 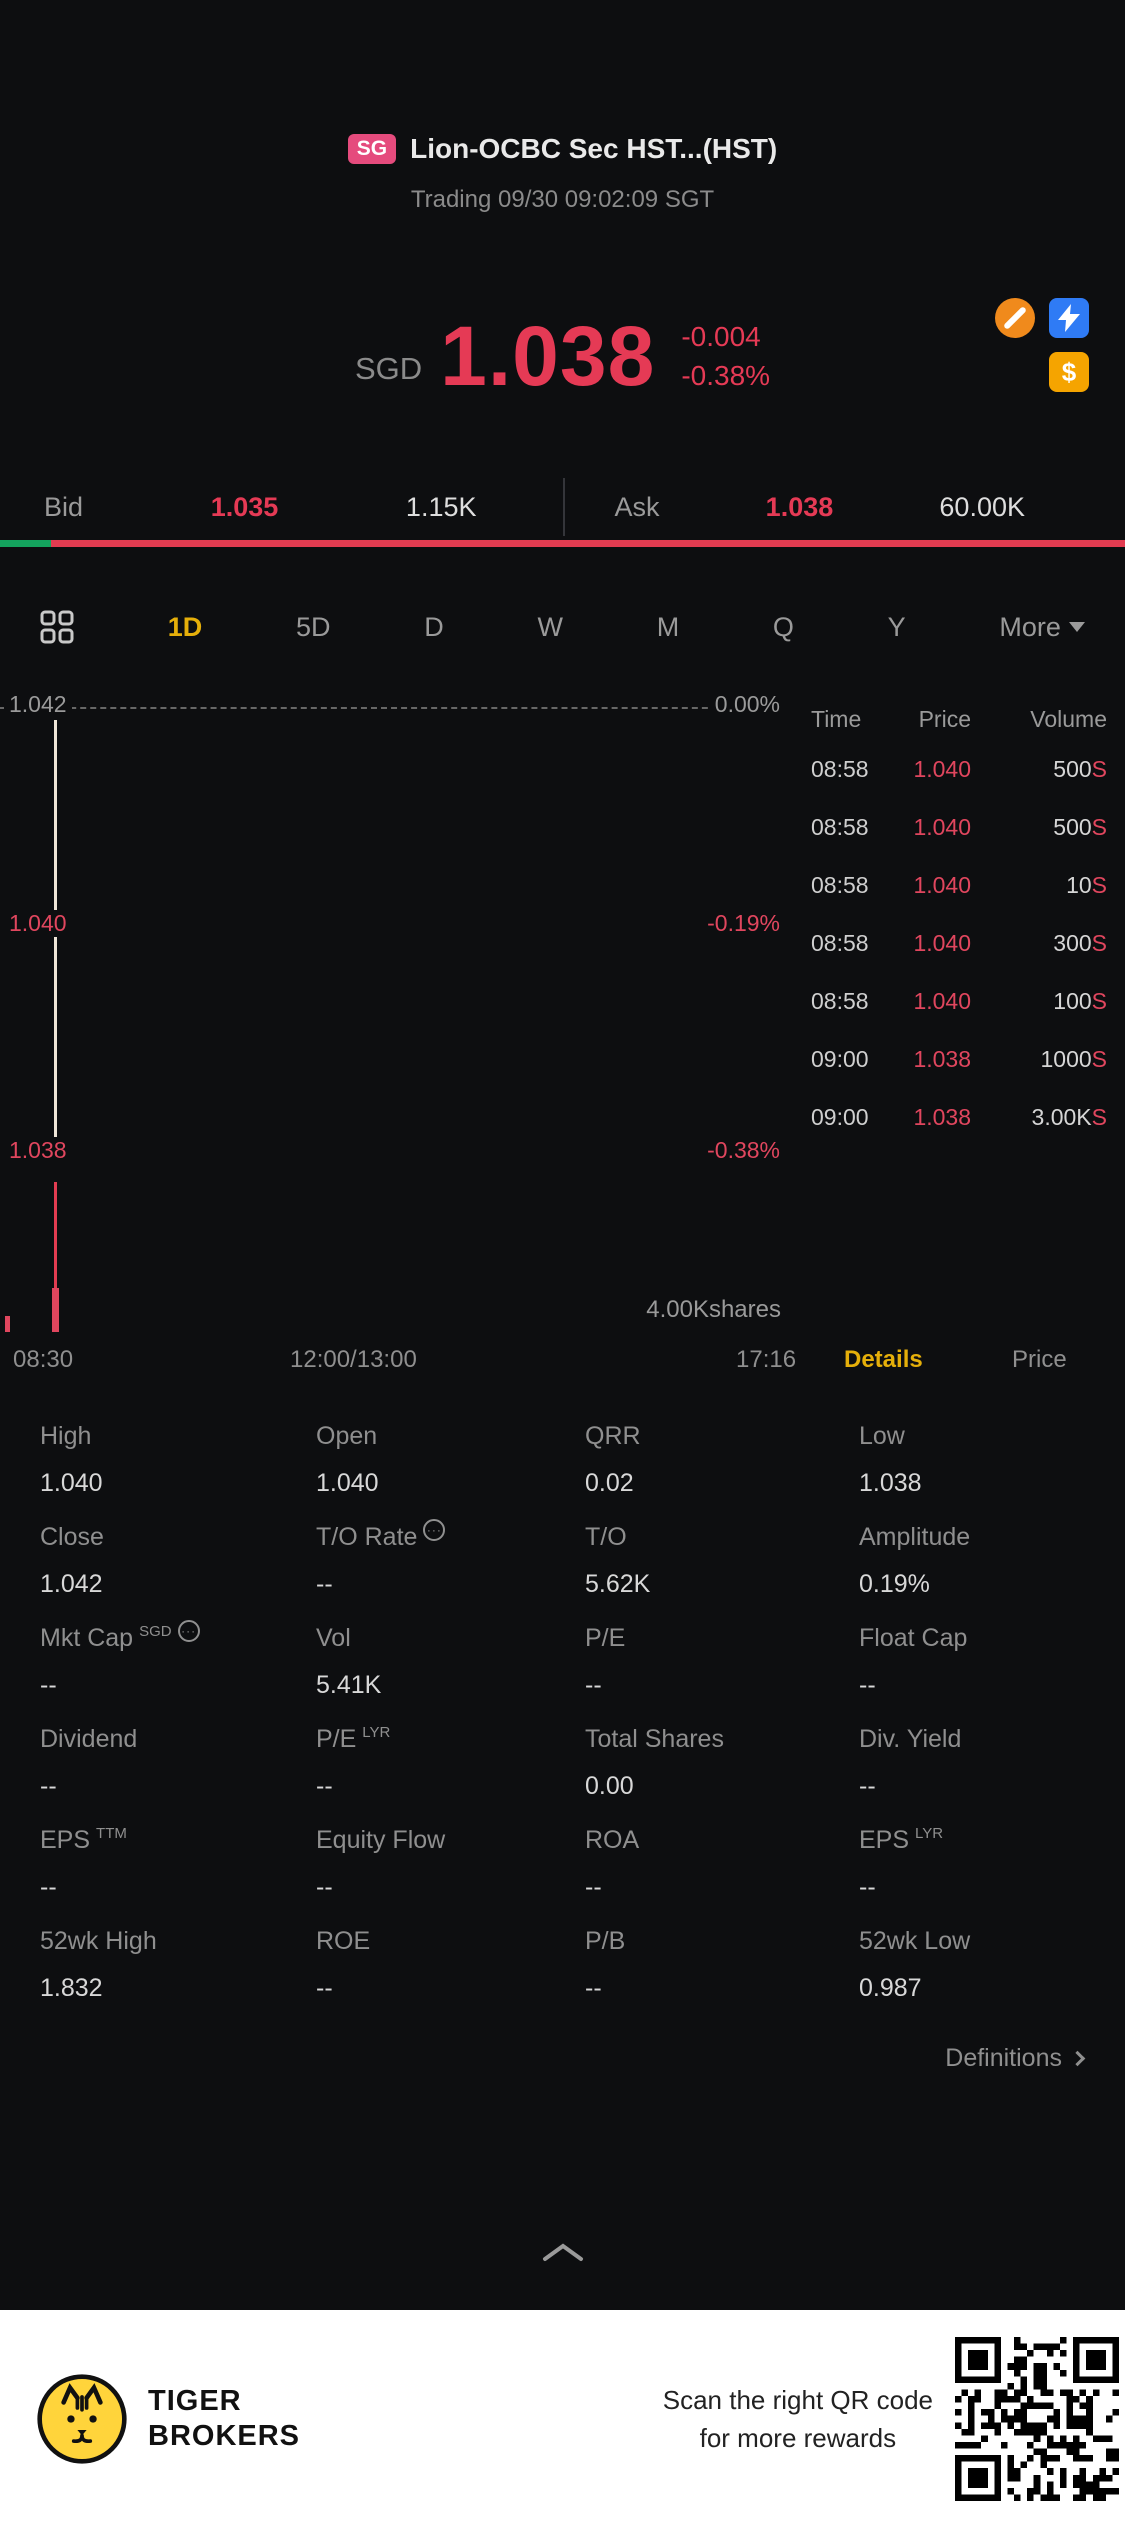 What do you see at coordinates (25, 543) in the screenshot?
I see `bid-ratio-segment` at bounding box center [25, 543].